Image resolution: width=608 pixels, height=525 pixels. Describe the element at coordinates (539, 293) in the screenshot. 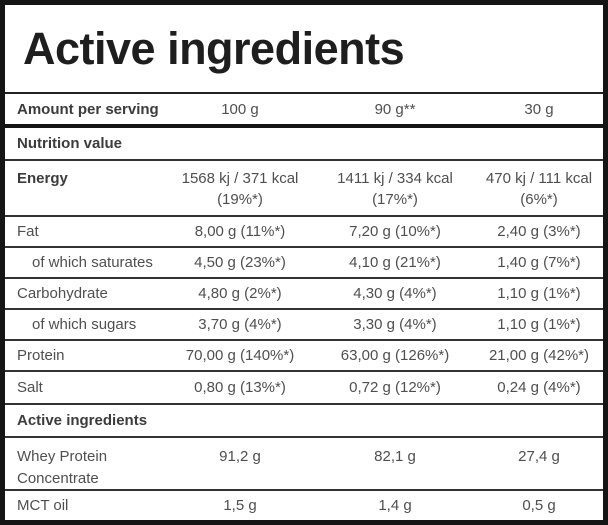

I see `carbohydrate-value-30g: 1,10 g (1%*)` at that location.